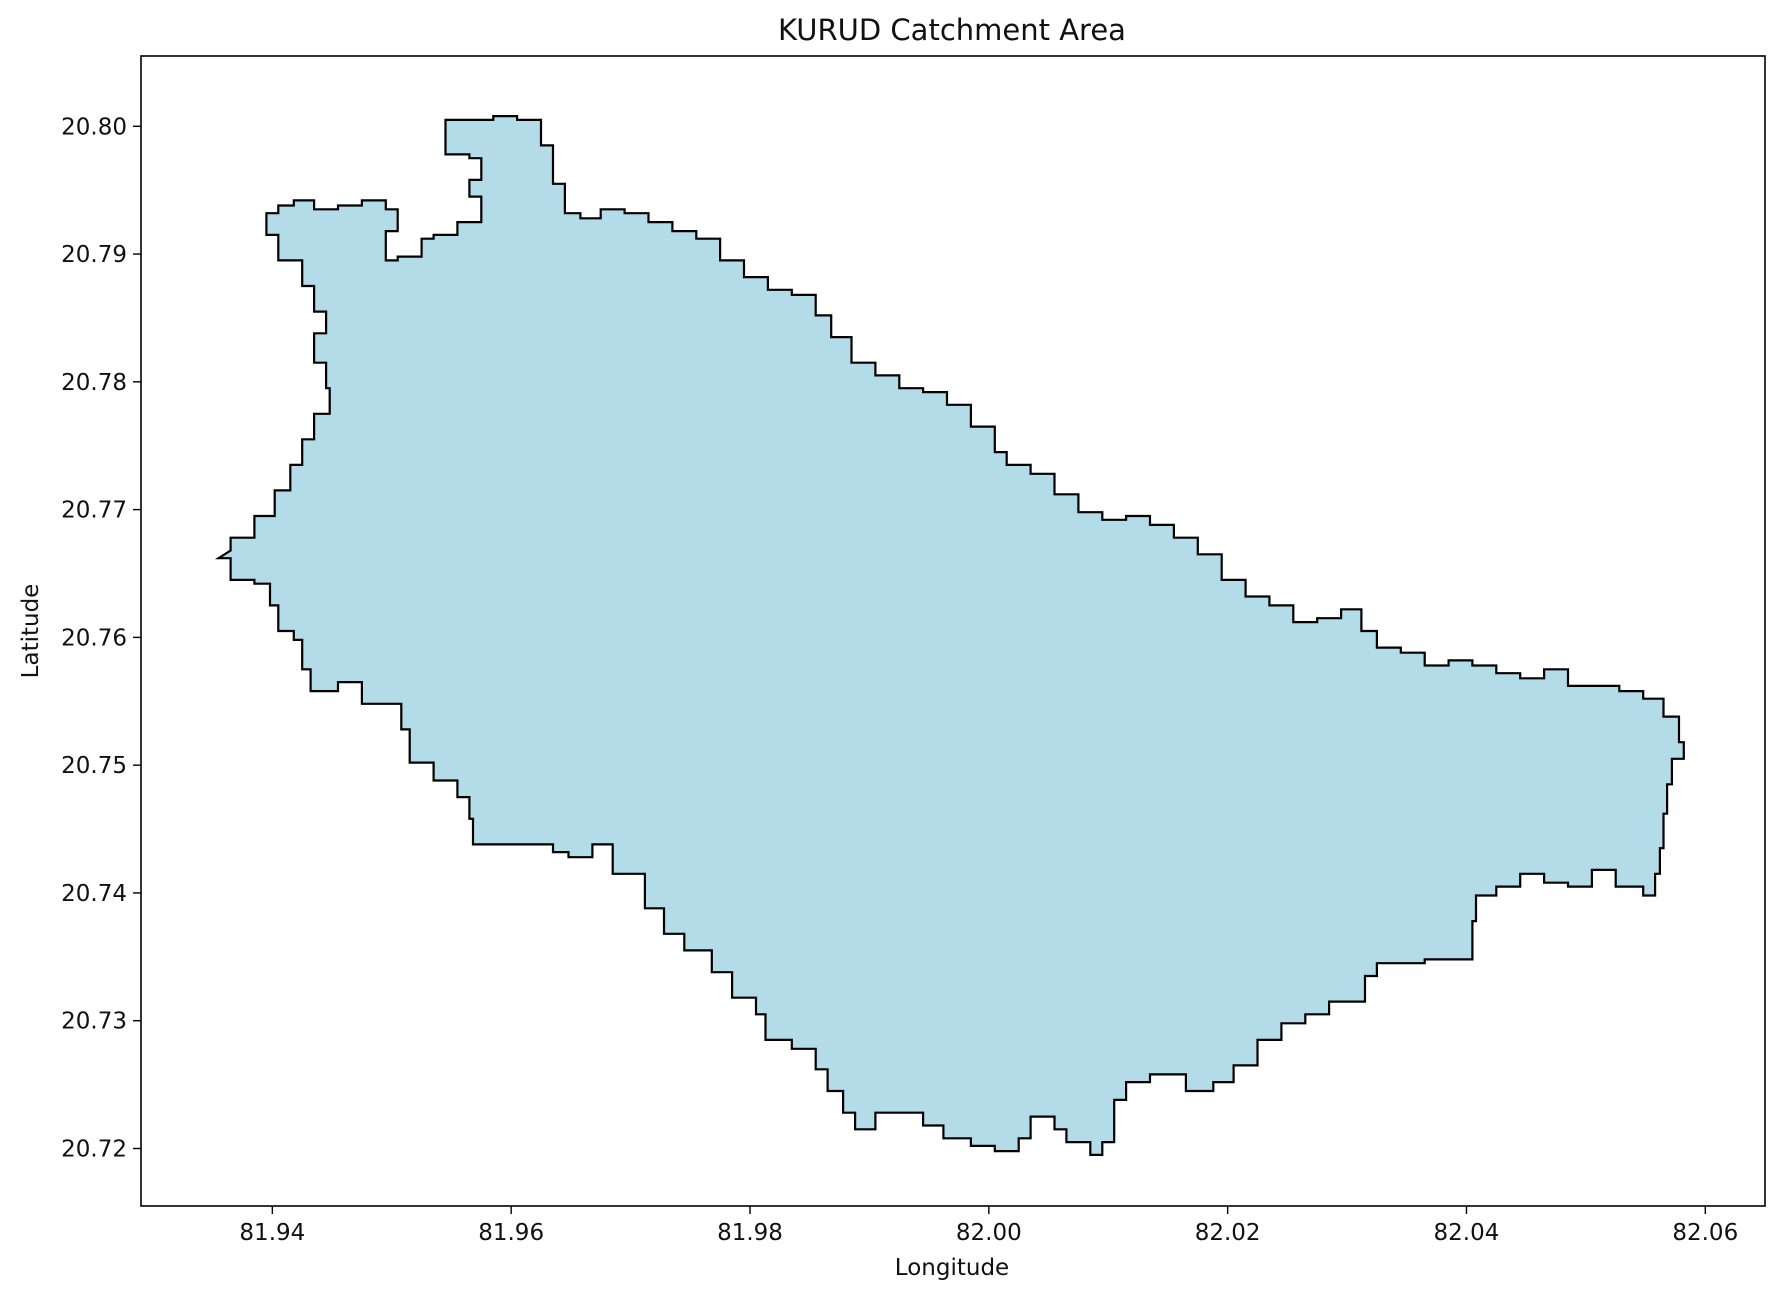  What do you see at coordinates (1705, 1233) in the screenshot?
I see `x-tick-label: 82.06` at bounding box center [1705, 1233].